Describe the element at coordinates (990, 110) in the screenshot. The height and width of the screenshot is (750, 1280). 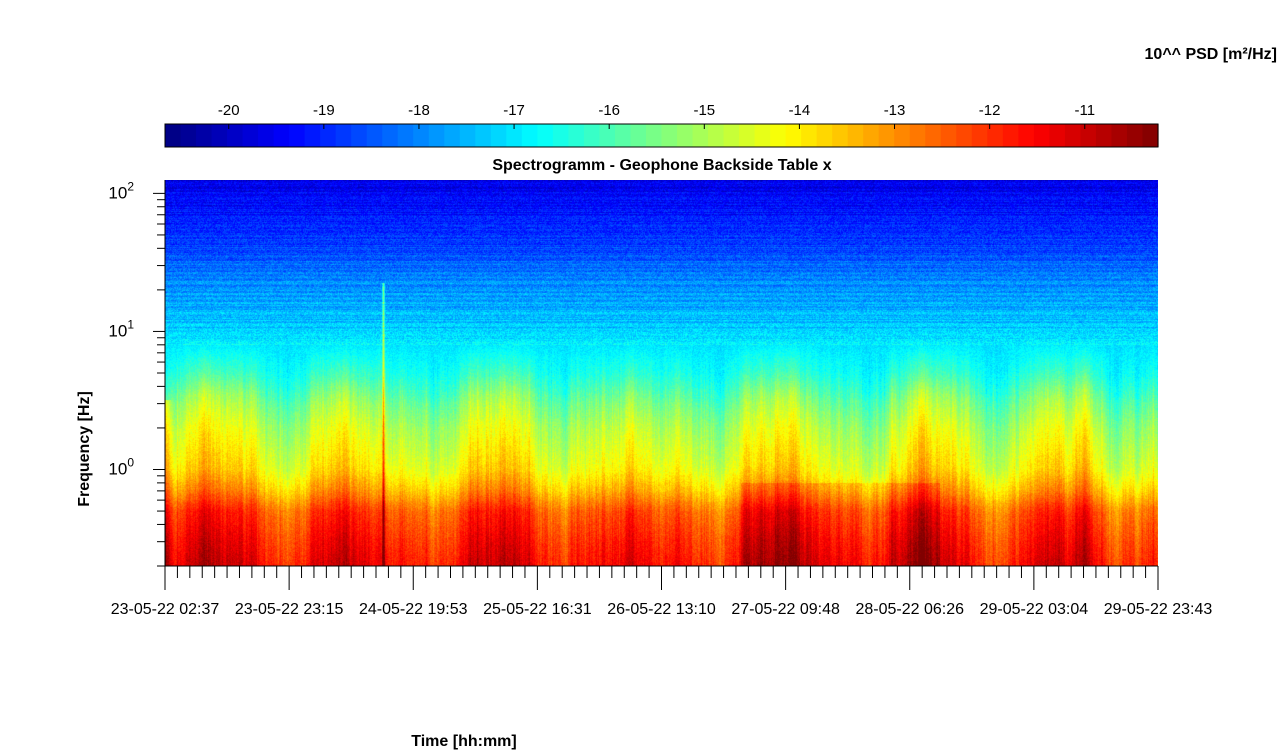
I see `colorbar-tick-label: -12` at that location.